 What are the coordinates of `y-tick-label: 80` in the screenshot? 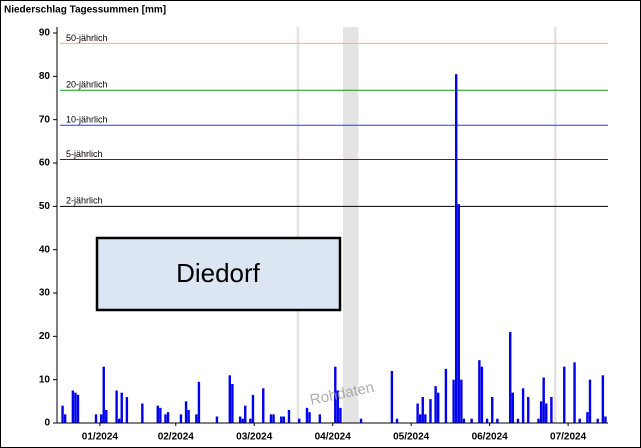 It's located at (45, 76).